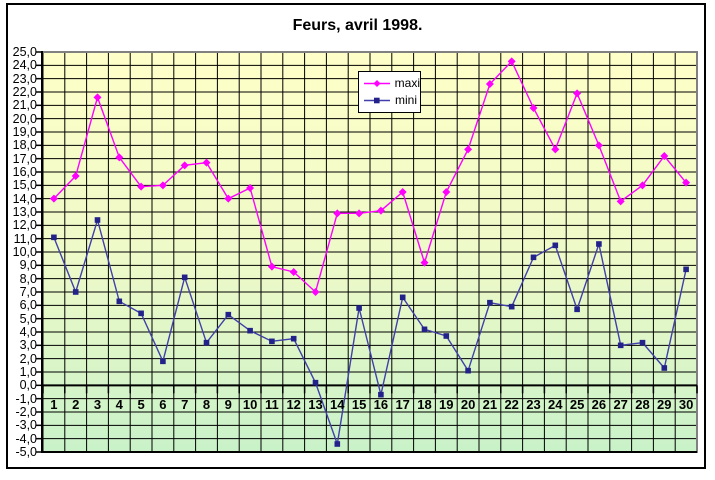 The height and width of the screenshot is (480, 715). Describe the element at coordinates (24, 172) in the screenshot. I see `y-axis-label: 16,0` at that location.